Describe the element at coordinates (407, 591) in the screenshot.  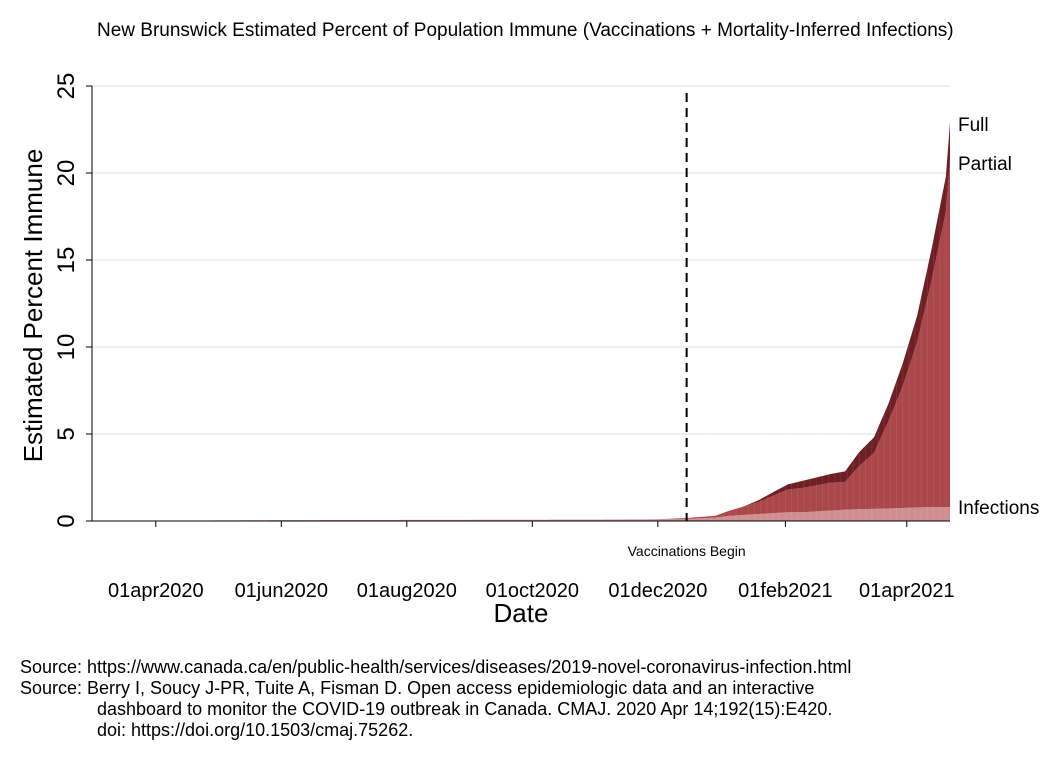
I see `x-tick-label: 01aug2020` at that location.